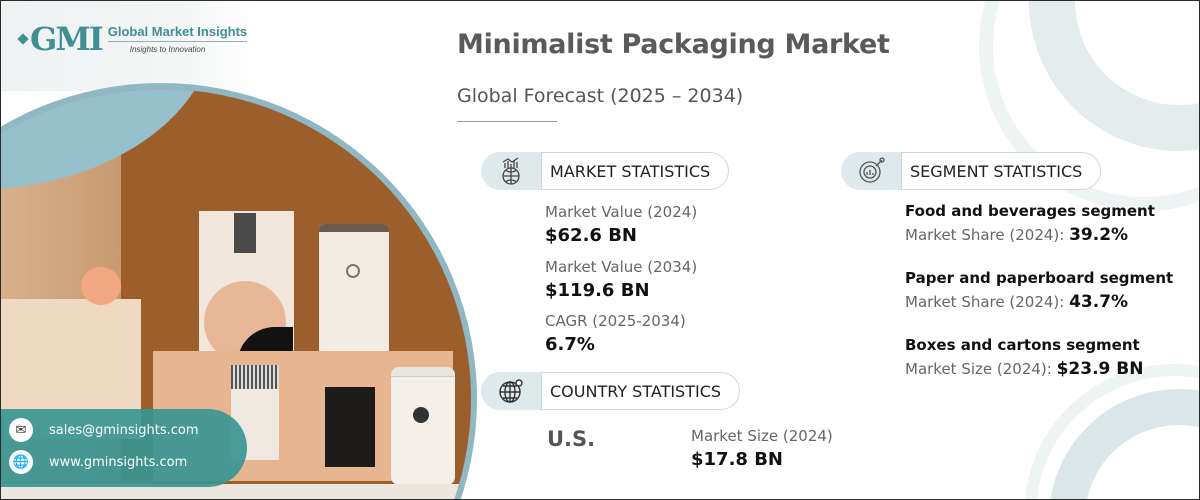  What do you see at coordinates (236, 491) in the screenshot?
I see `photo-surface` at bounding box center [236, 491].